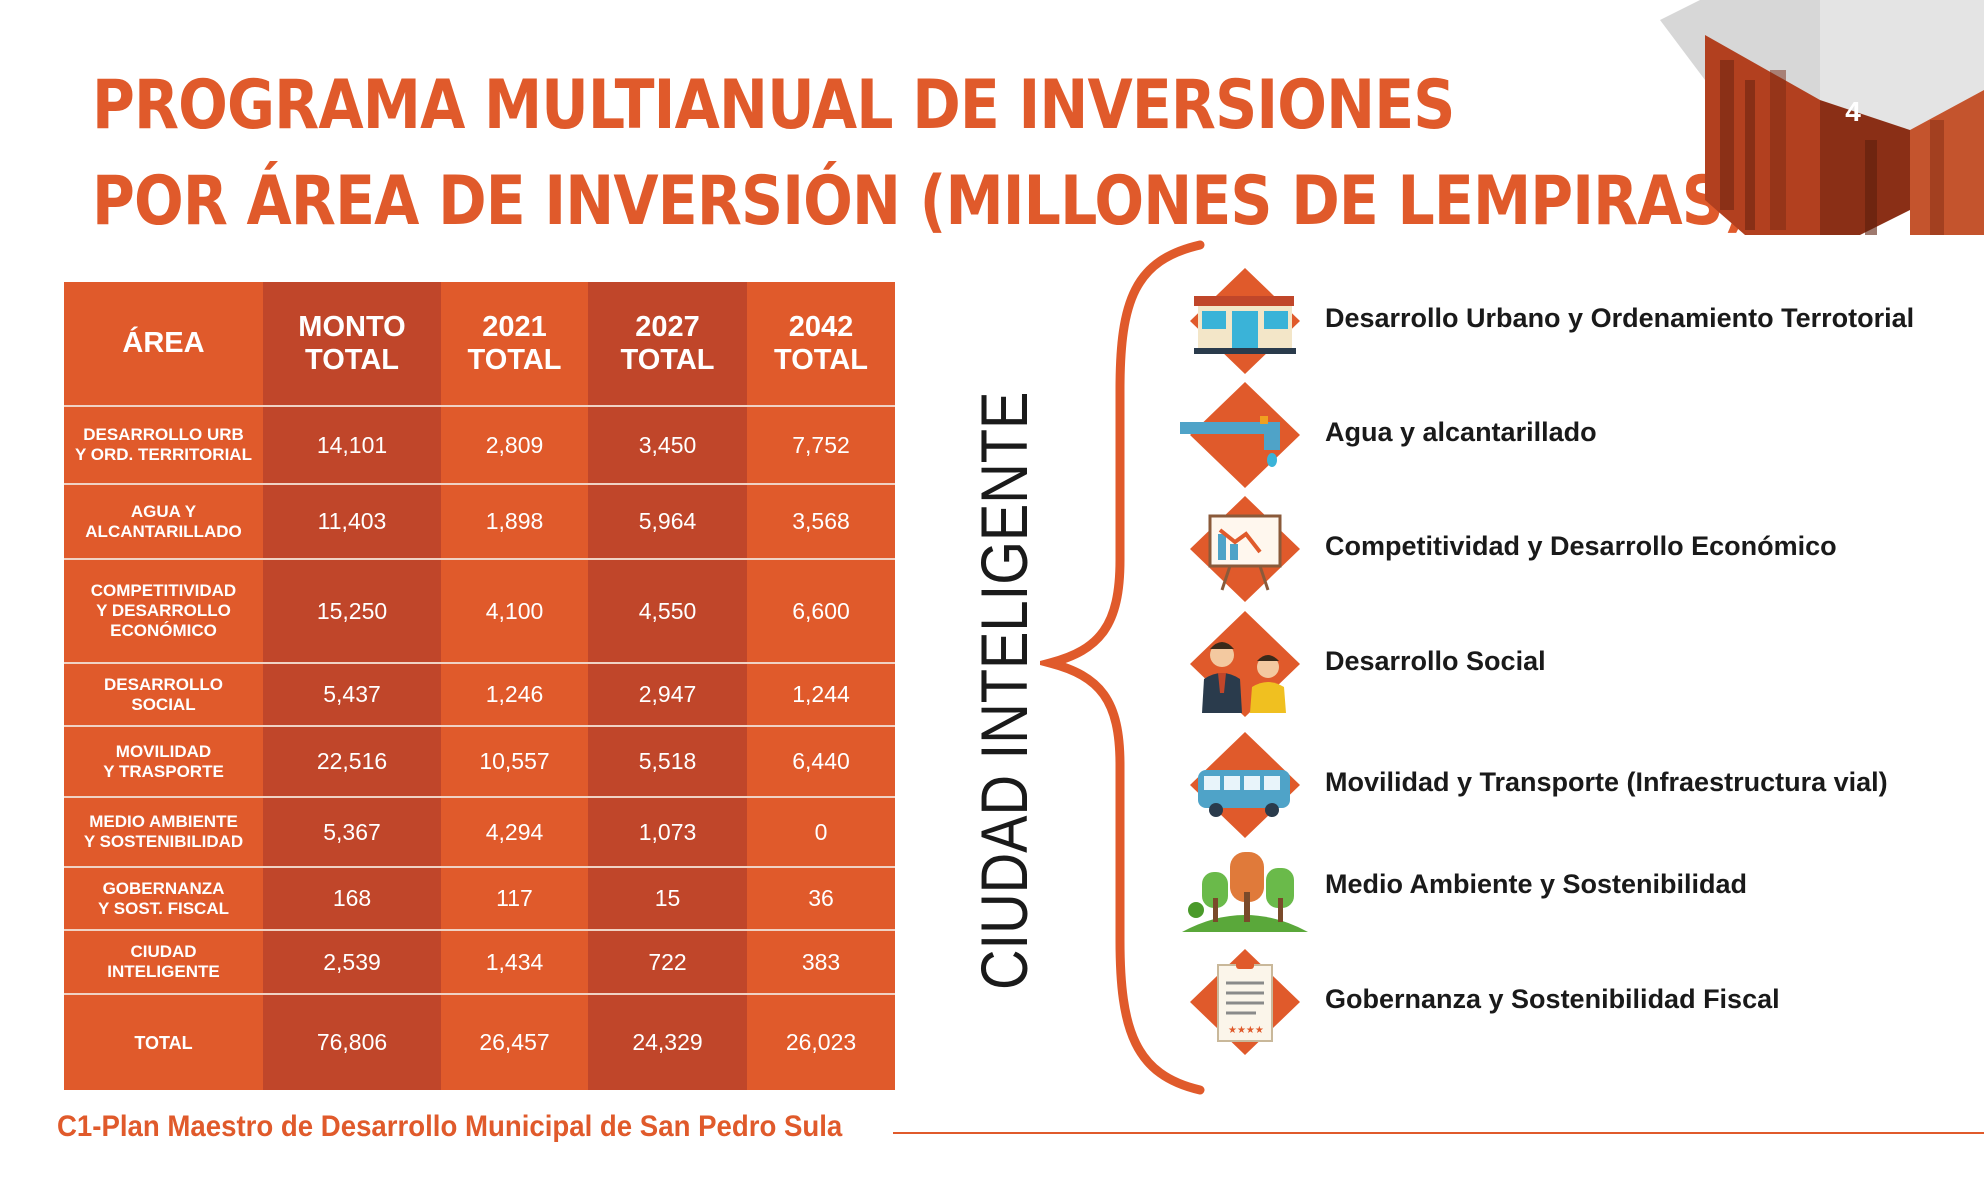 The image size is (1984, 1191). What do you see at coordinates (163, 695) in the screenshot?
I see `row-area: DESARROLLO SOCIAL` at bounding box center [163, 695].